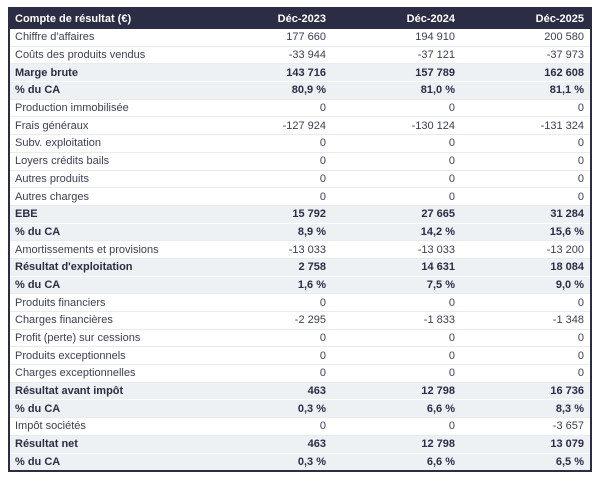 This screenshot has height=483, width=600. What do you see at coordinates (396, 125) in the screenshot?
I see `cell-value: -130 124` at bounding box center [396, 125].